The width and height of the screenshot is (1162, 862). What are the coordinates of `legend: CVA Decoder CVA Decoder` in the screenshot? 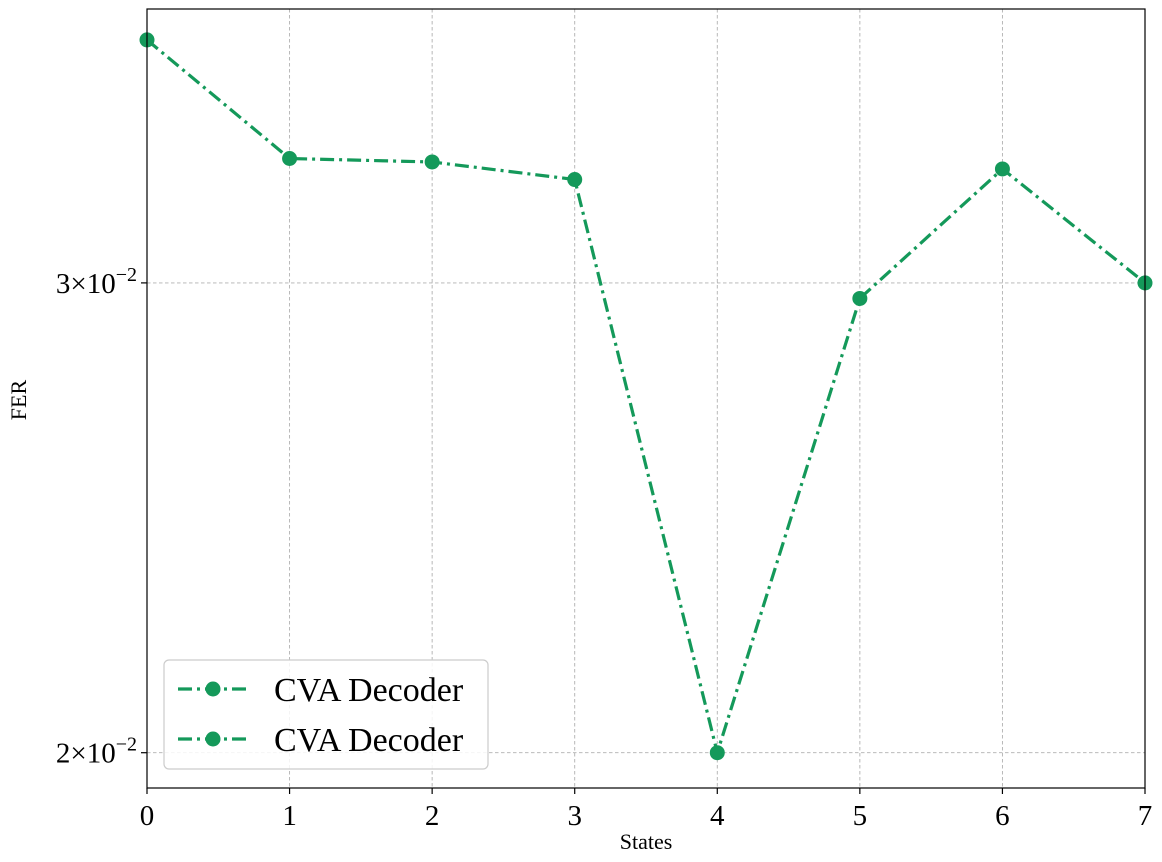 It's located at (326, 714).